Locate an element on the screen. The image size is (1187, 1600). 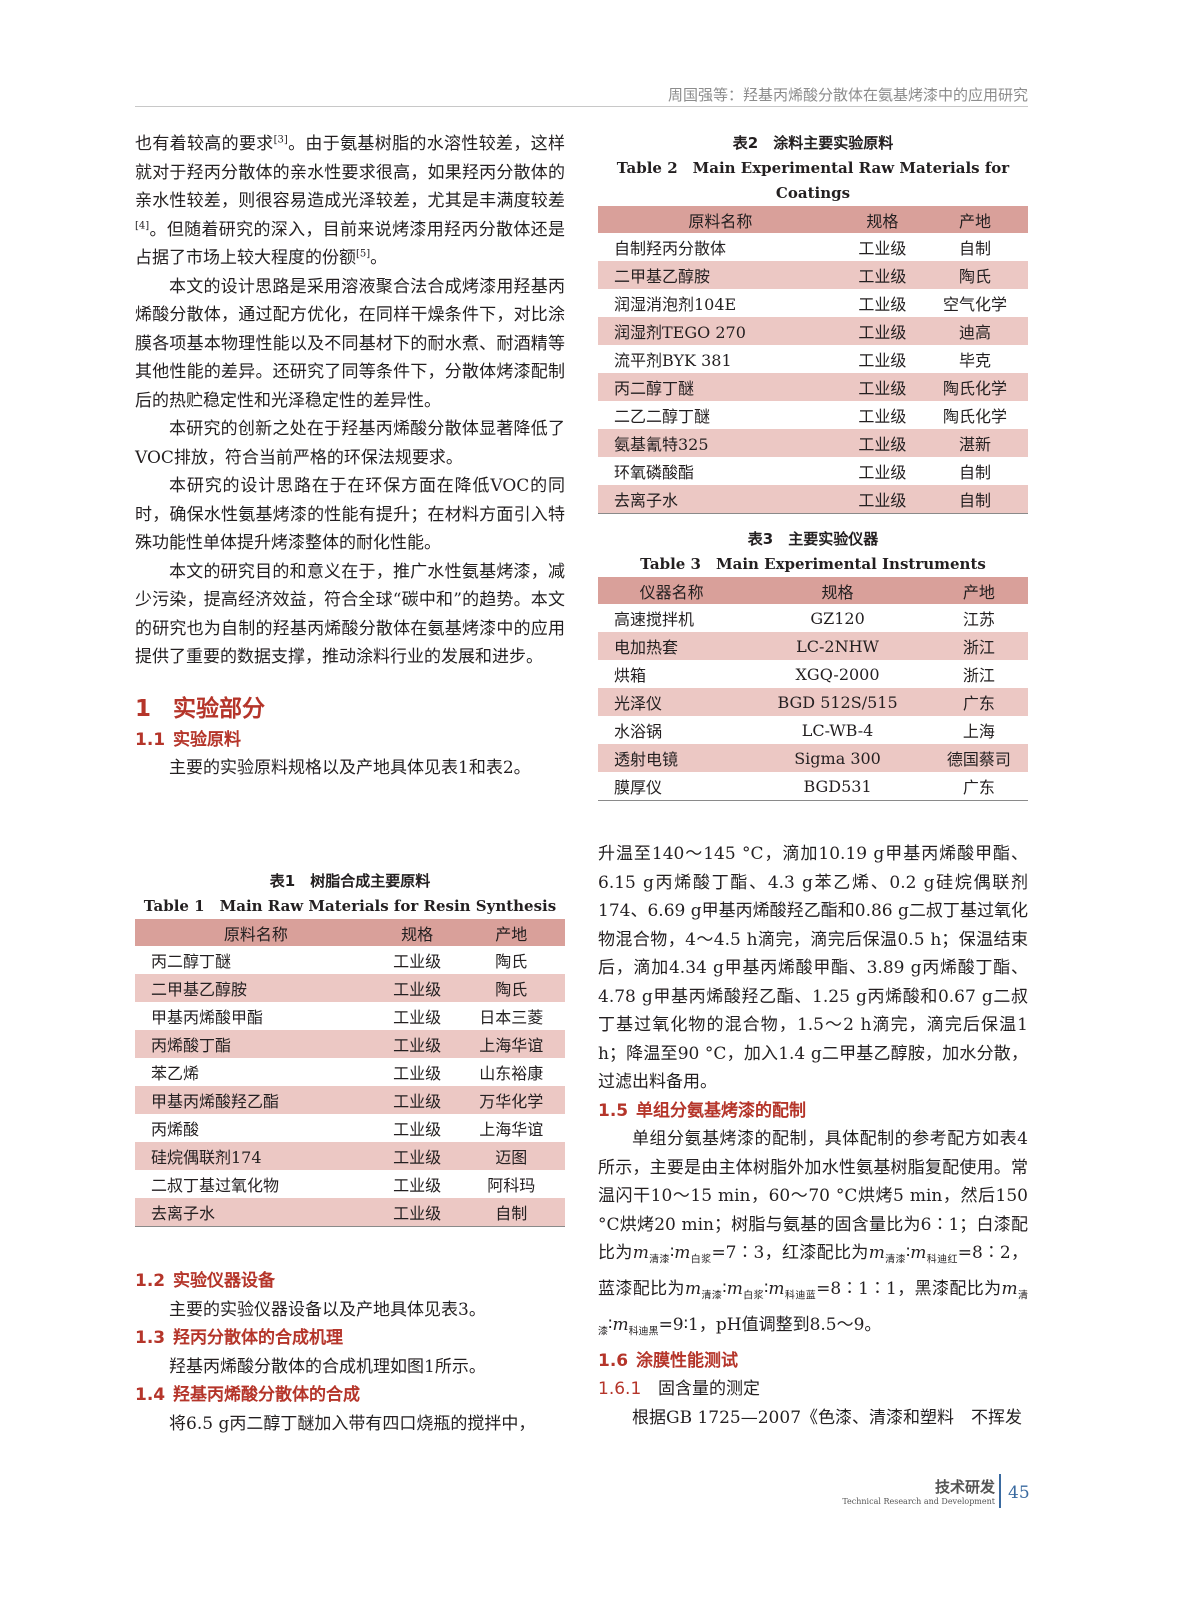
paragraph: 主要的实验原料规格以及产地具体见表1和表2。 is located at coordinates (350, 768).